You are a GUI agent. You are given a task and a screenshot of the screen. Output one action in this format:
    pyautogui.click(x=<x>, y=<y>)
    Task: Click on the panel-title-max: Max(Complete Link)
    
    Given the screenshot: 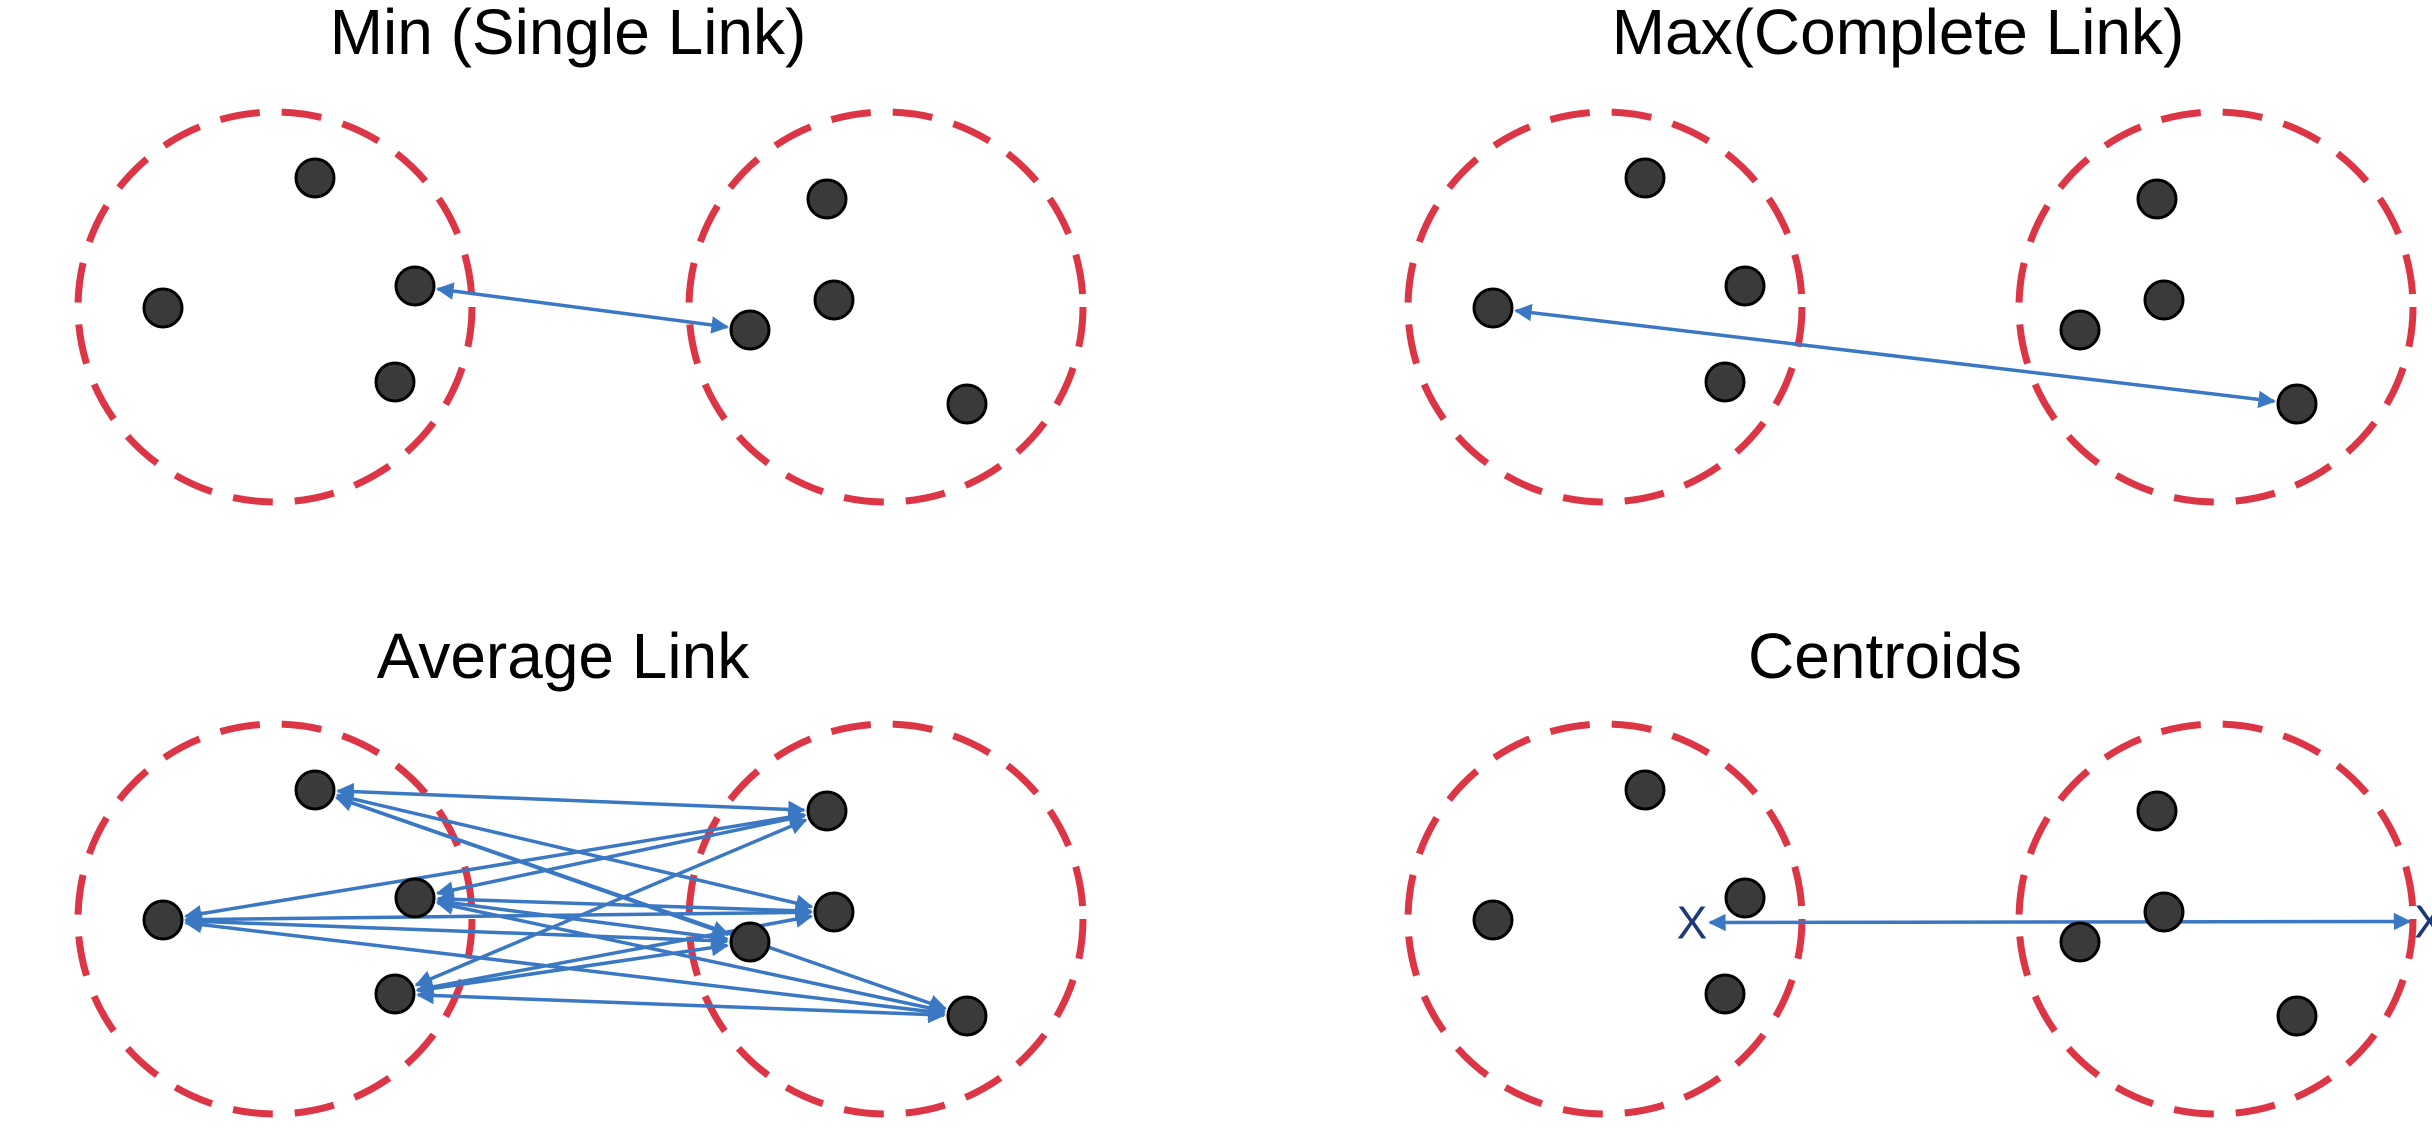 What is the action you would take?
    pyautogui.click(x=1898, y=34)
    